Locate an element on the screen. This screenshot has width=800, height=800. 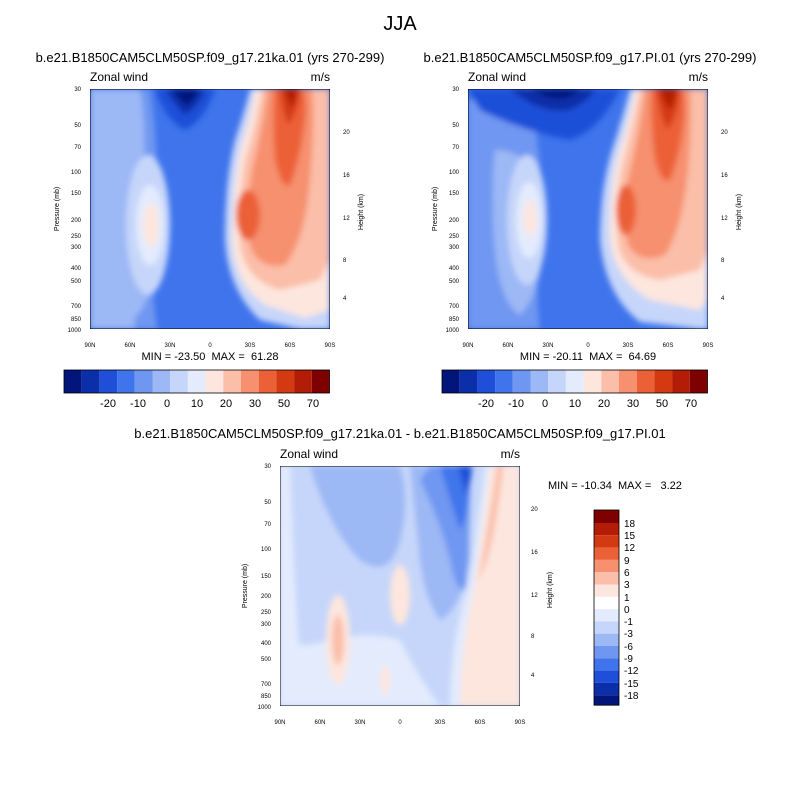
label-0-y-ticks-10: 700 is located at coordinates (76, 307).